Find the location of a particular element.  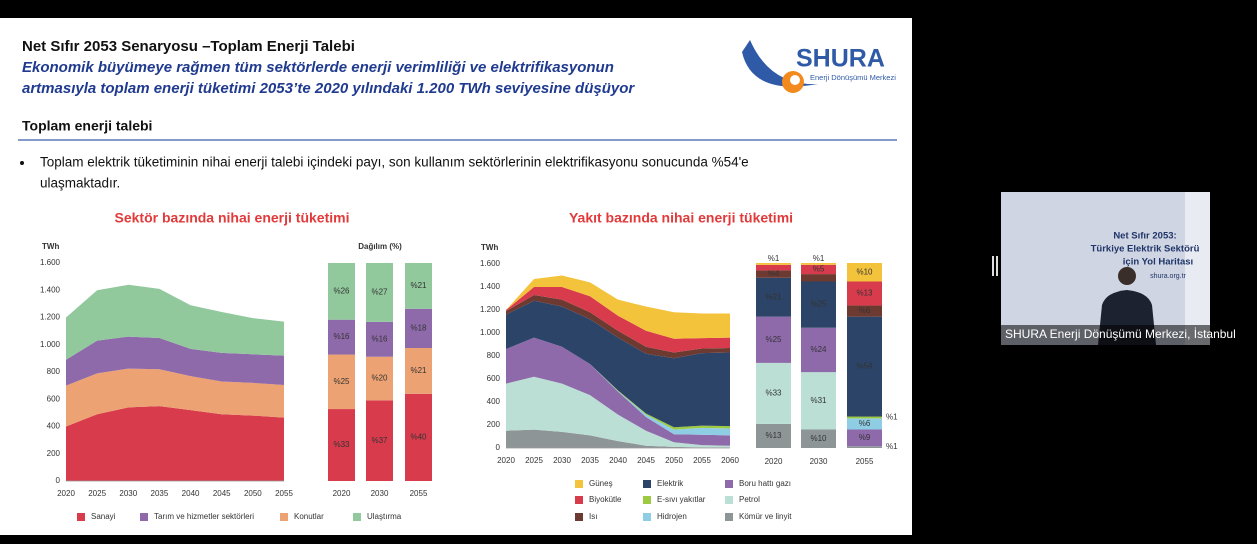

video-slide-text: için Yol Haritası is located at coordinates (1158, 262).